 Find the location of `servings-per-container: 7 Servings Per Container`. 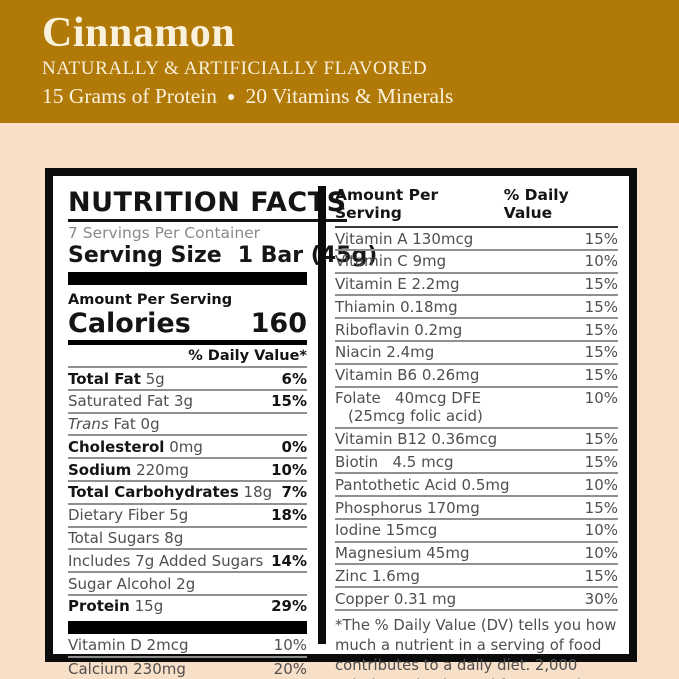

servings-per-container: 7 Servings Per Container is located at coordinates (164, 233).